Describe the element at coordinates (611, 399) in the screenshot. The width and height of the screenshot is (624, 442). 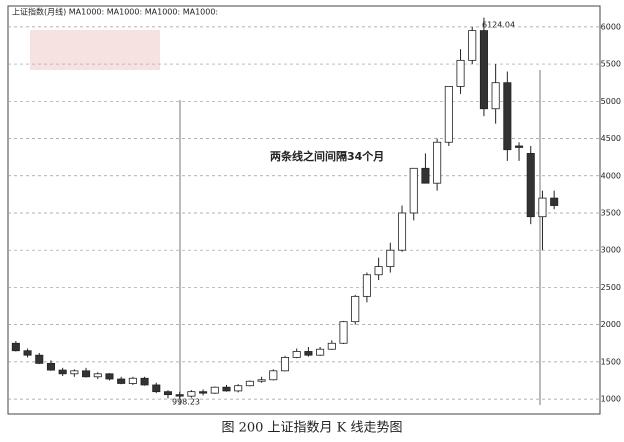
I see `y-tick-label: 1000` at that location.